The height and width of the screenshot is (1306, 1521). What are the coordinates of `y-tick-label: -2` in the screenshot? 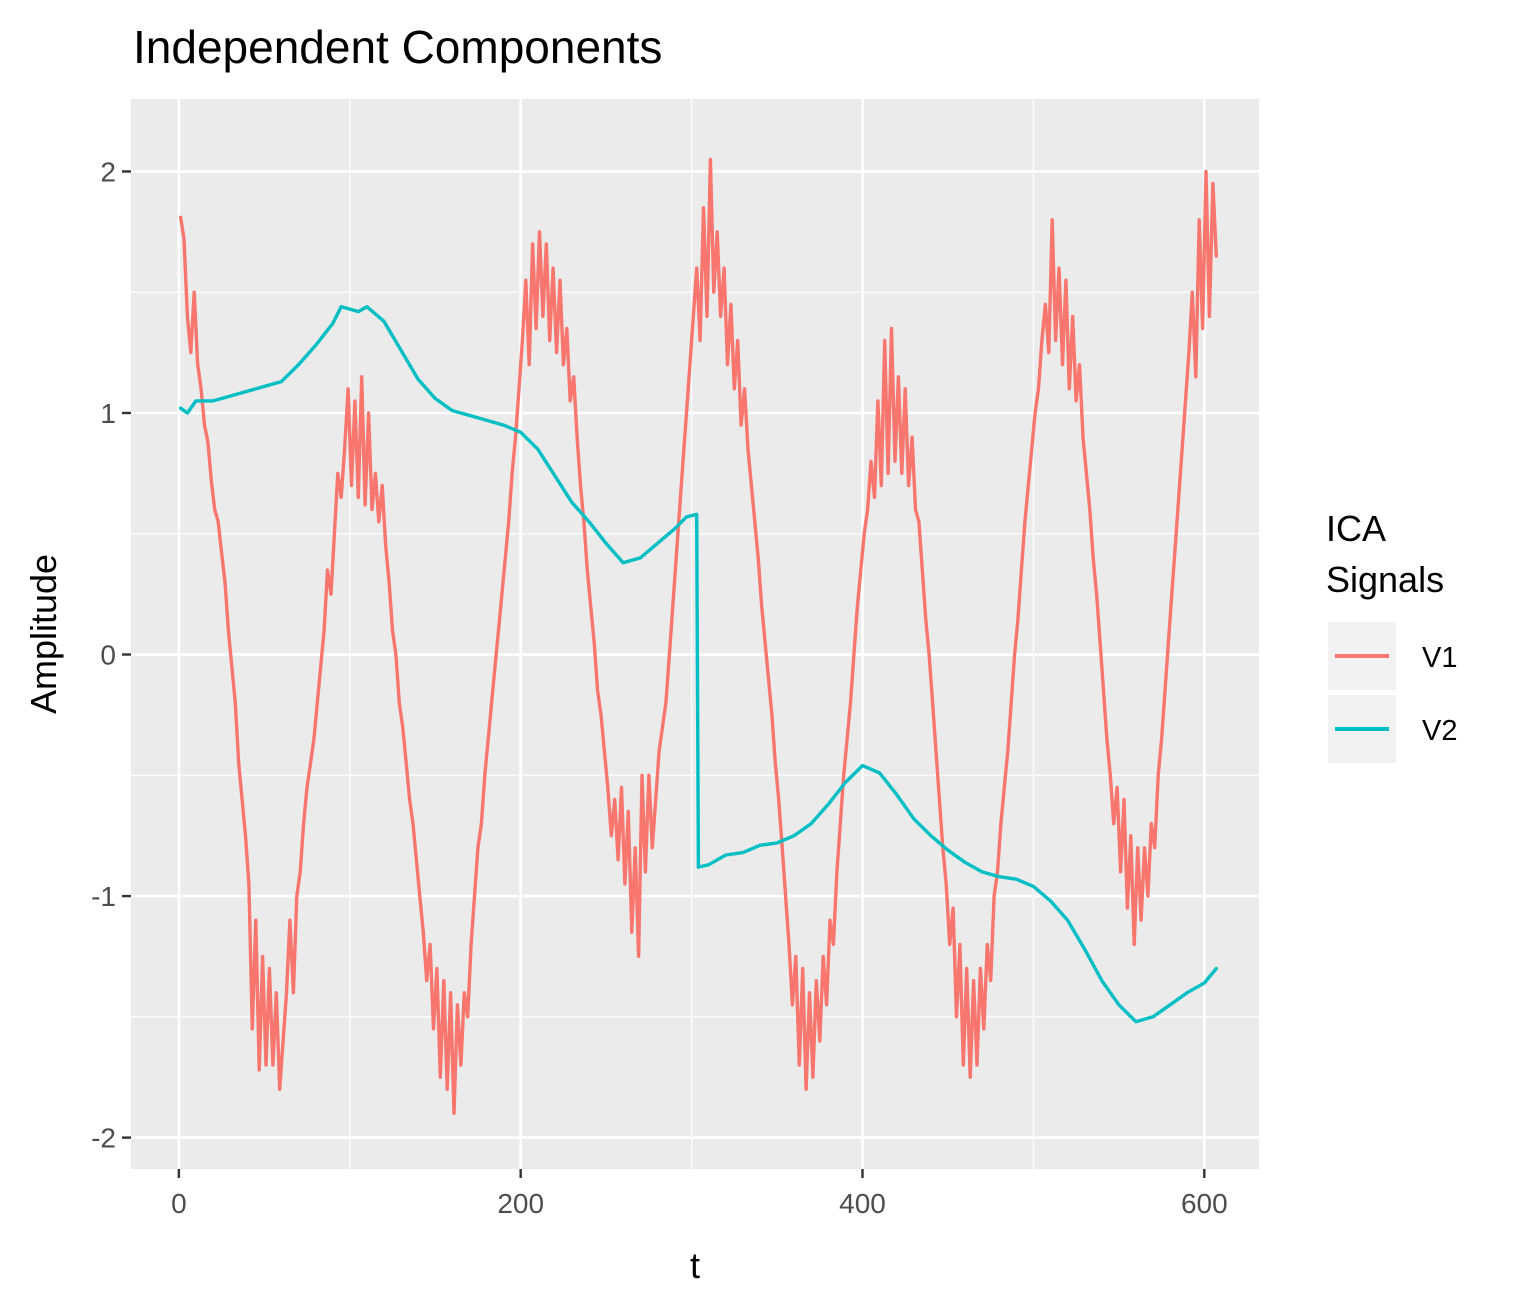 It's located at (103, 1138).